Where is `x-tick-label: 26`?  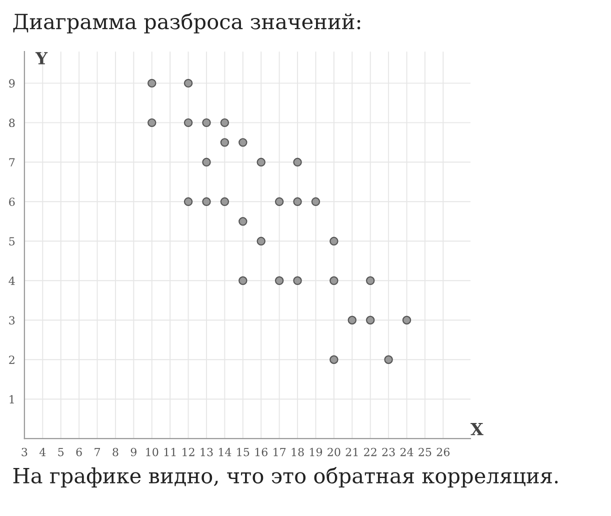
x-tick-label: 26 is located at coordinates (443, 452).